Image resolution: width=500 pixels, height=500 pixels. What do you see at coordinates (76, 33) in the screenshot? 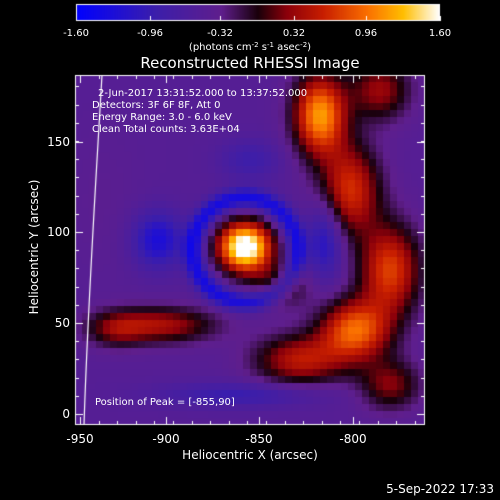
I see `colorbar-tick-label: -1.60` at bounding box center [76, 33].